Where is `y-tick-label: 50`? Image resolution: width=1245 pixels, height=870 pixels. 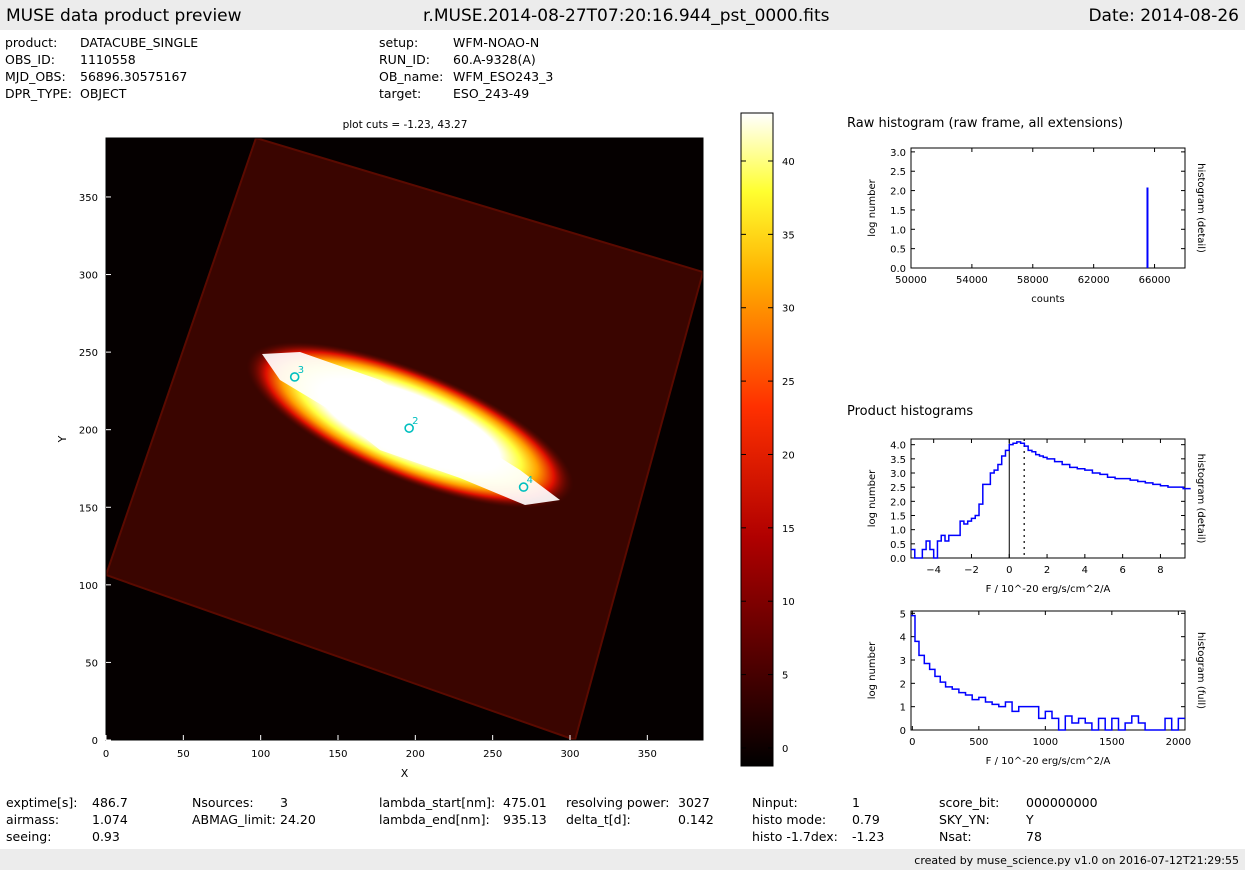 y-tick-label: 50 is located at coordinates (91, 663).